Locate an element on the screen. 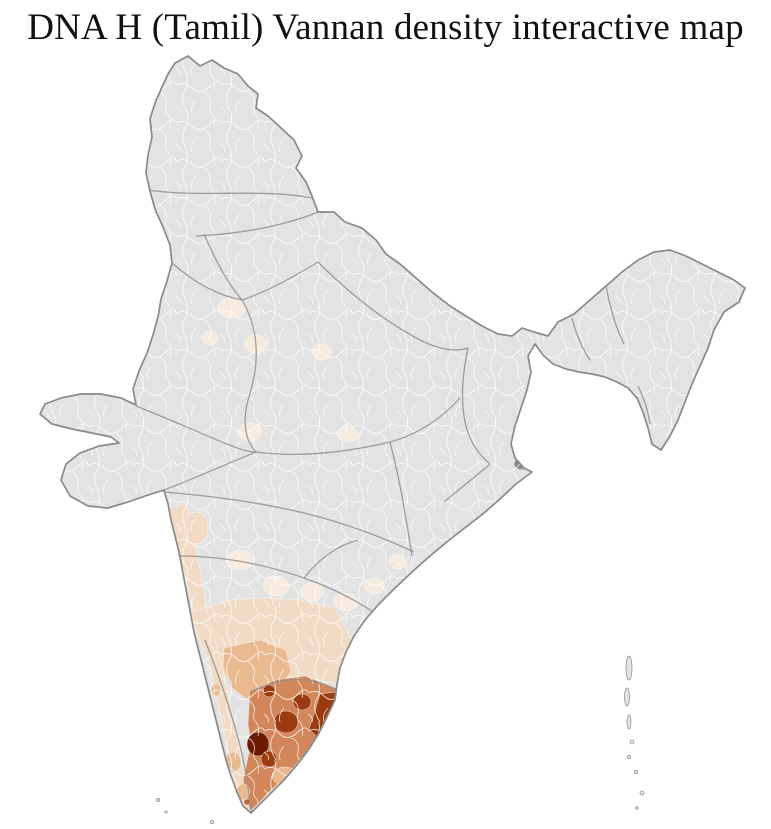  state-border-gujarat-east is located at coordinates (210, 471).